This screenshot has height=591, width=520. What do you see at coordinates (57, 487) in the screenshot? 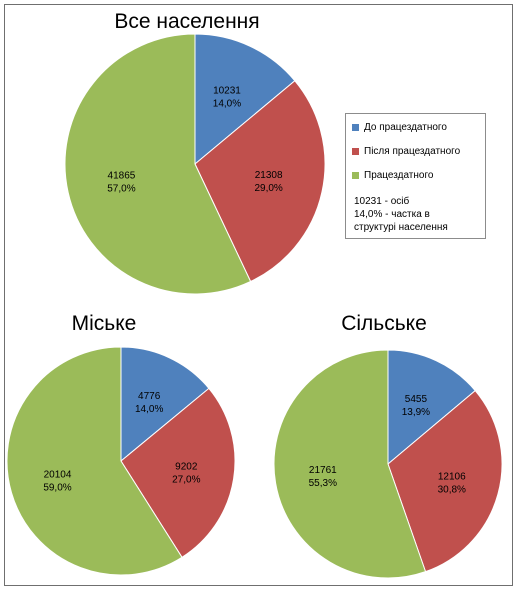
I see `slice-share-label-working-age: 59,0%` at bounding box center [57, 487].